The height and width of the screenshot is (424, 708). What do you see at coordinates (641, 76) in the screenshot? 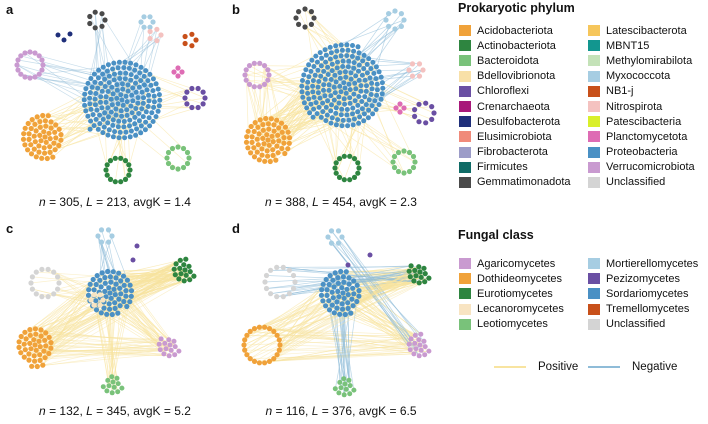
I see `legend-item: Myxococcota` at bounding box center [641, 76].